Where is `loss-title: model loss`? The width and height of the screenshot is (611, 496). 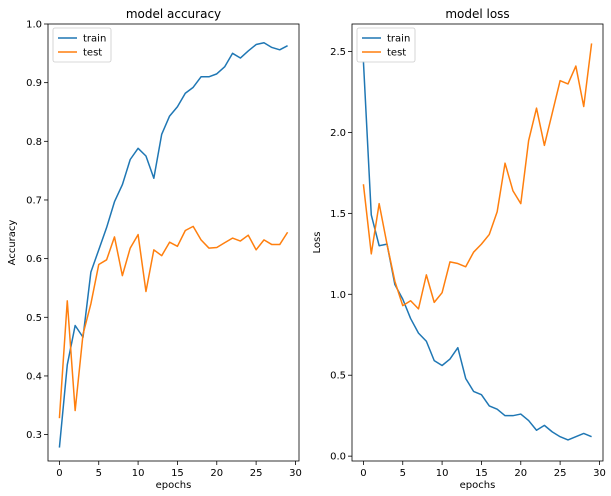 loss-title: model loss is located at coordinates (477, 14).